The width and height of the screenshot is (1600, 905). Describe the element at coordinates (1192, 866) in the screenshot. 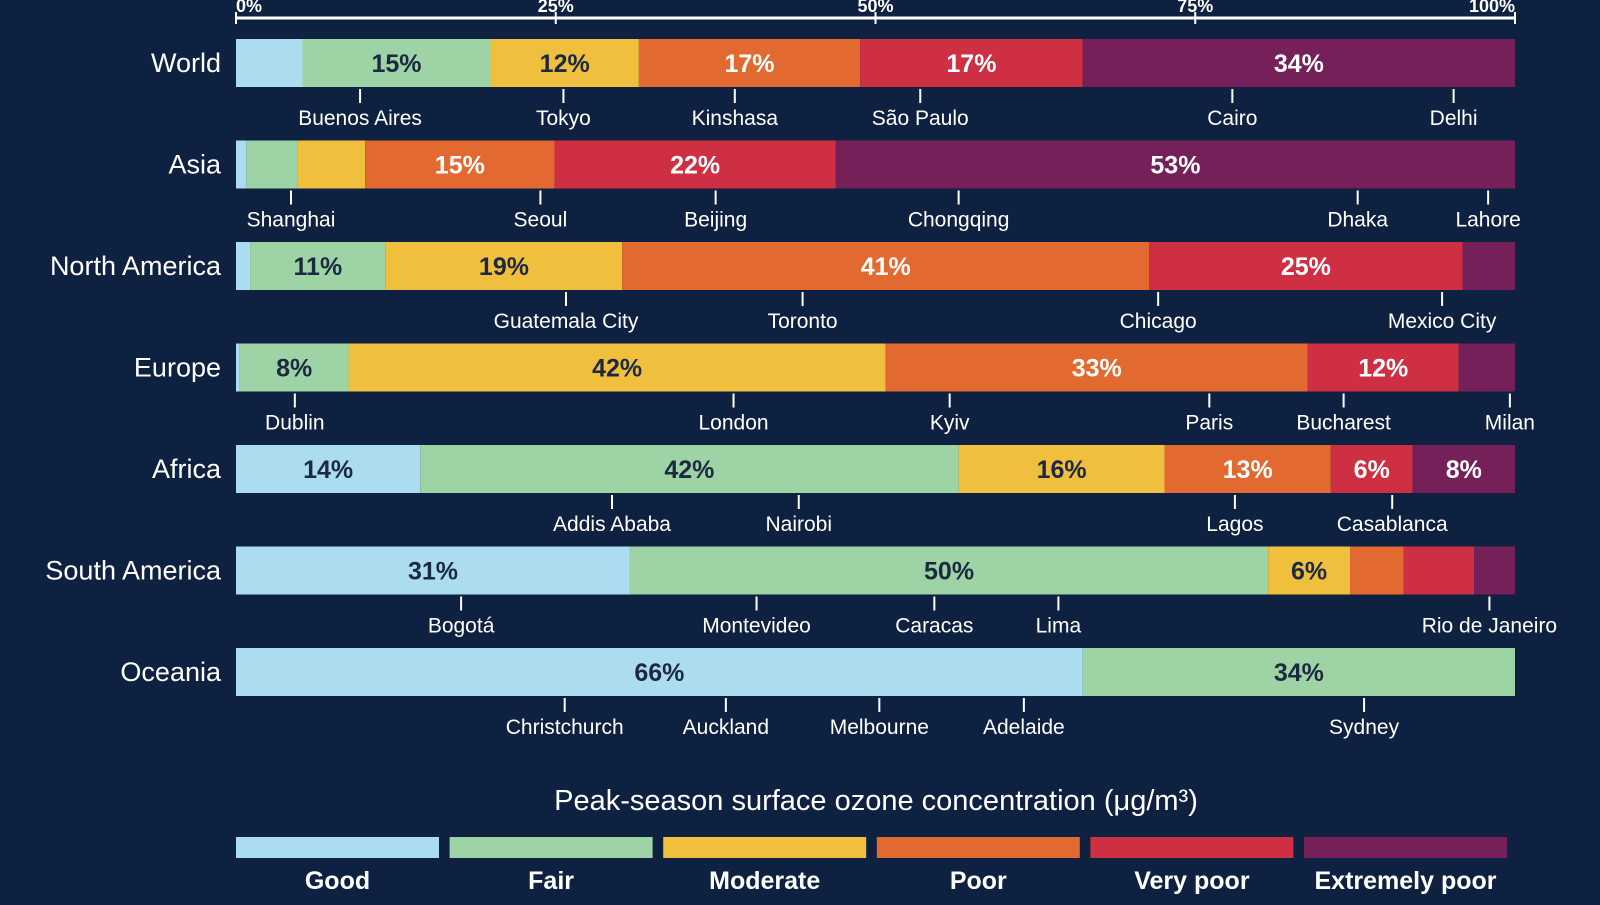

I see `legend-item: Very poor` at that location.